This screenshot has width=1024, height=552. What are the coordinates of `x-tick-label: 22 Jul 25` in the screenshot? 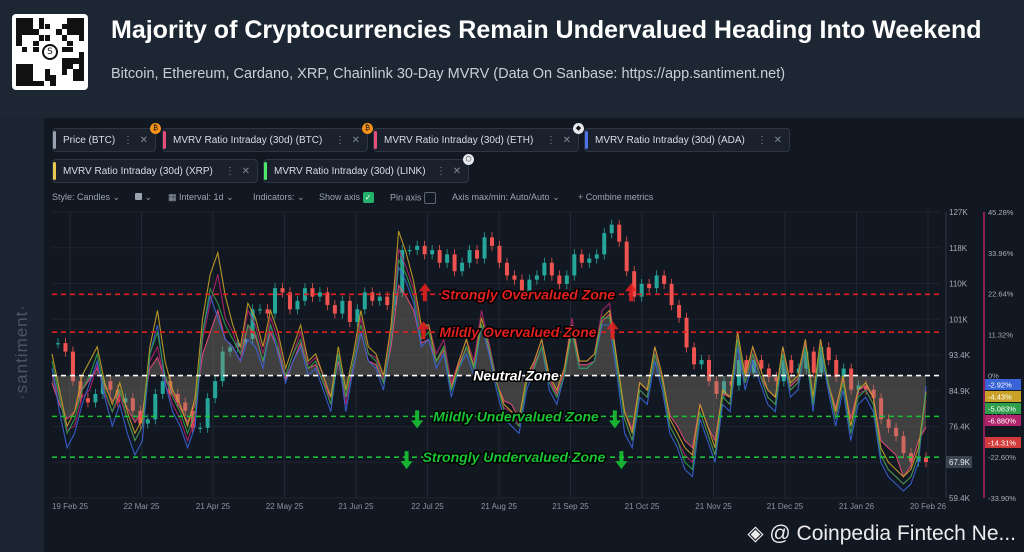 It's located at (427, 506).